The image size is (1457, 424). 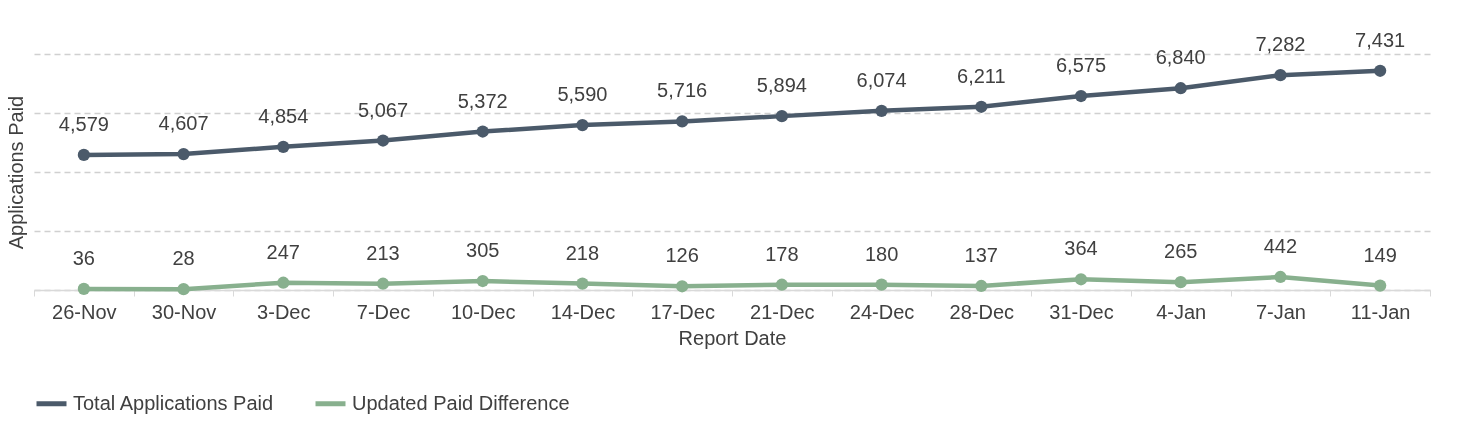 What do you see at coordinates (1180, 57) in the screenshot?
I see `data-label: 6,840` at bounding box center [1180, 57].